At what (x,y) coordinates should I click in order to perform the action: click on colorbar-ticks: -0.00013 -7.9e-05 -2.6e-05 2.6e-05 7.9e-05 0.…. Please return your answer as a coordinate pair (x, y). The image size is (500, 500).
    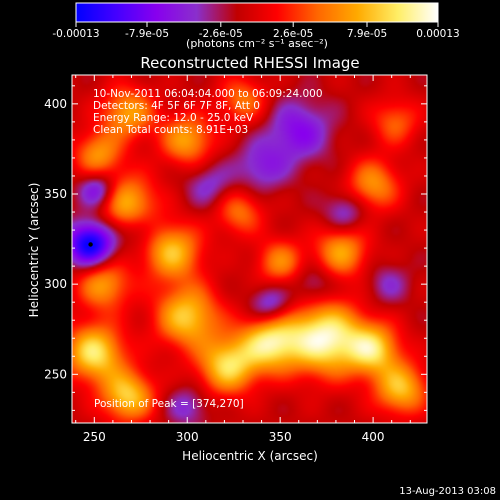
    Looking at the image, I should click on (256, 31).